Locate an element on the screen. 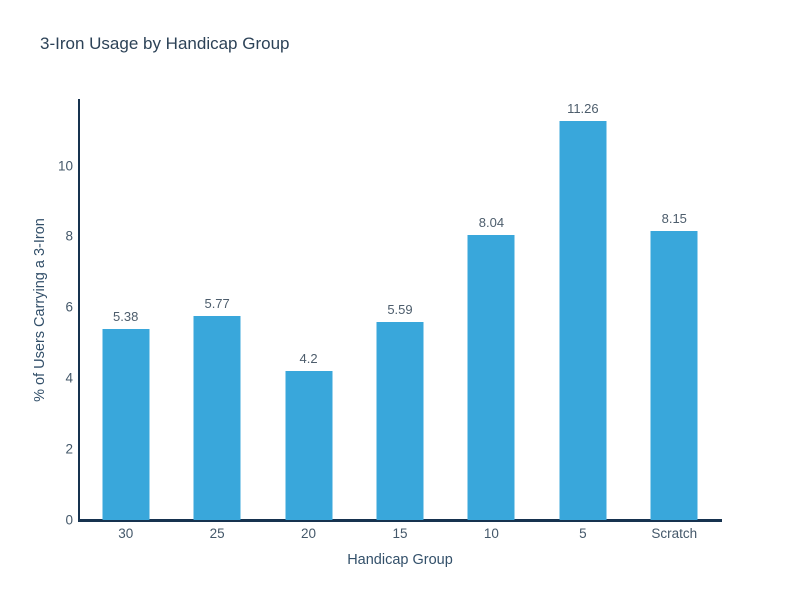  x-axis-title: Handicap Group is located at coordinates (400, 560).